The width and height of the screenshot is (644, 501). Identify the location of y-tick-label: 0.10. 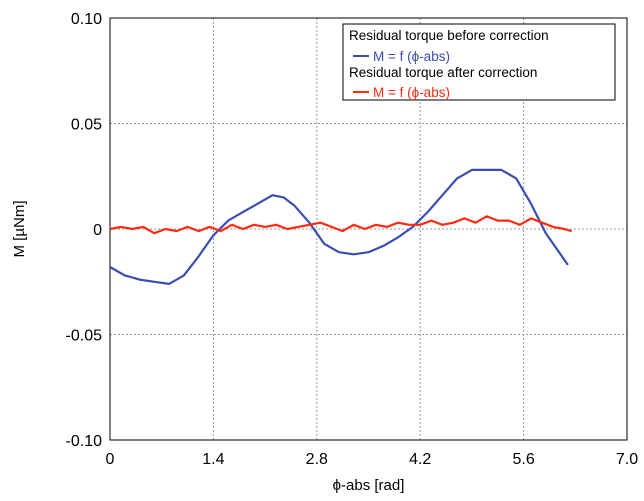
(86, 19).